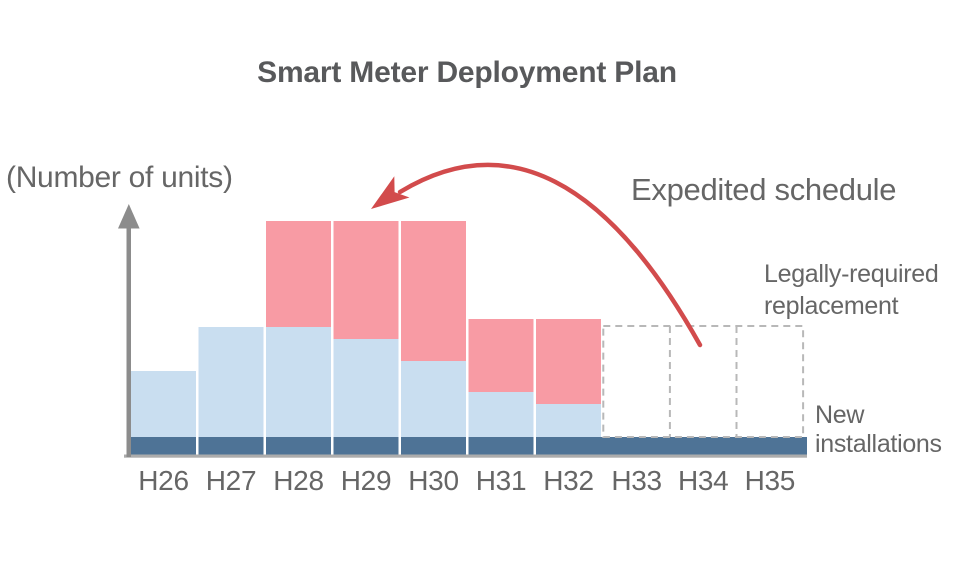 Image resolution: width=960 pixels, height=580 pixels. Describe the element at coordinates (231, 382) in the screenshot. I see `bar-h27-blue-segment` at that location.